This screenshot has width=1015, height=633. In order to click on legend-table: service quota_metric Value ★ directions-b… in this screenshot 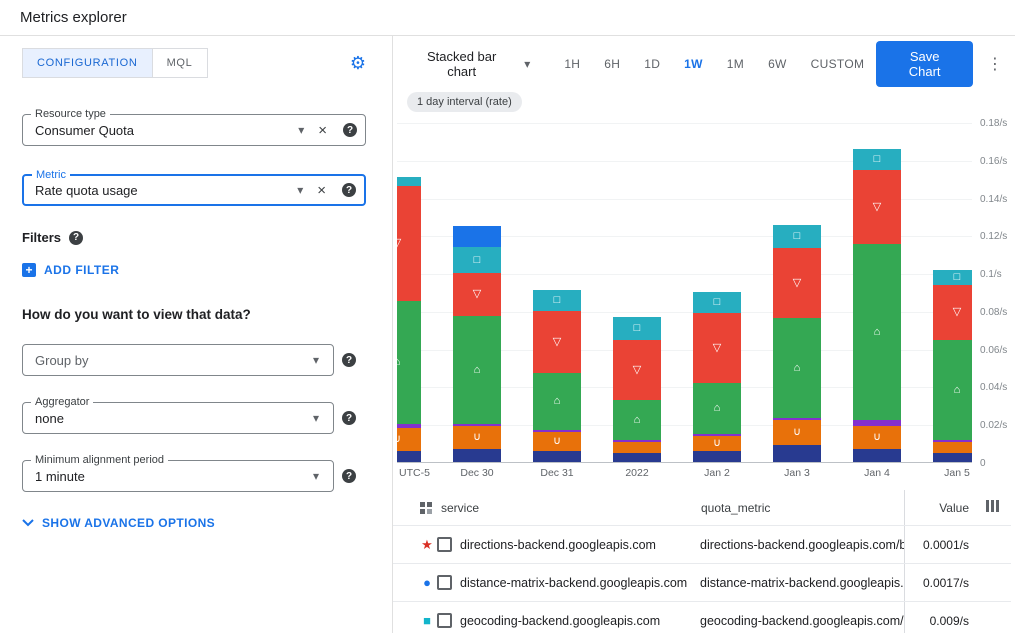, I will do `click(702, 561)`.